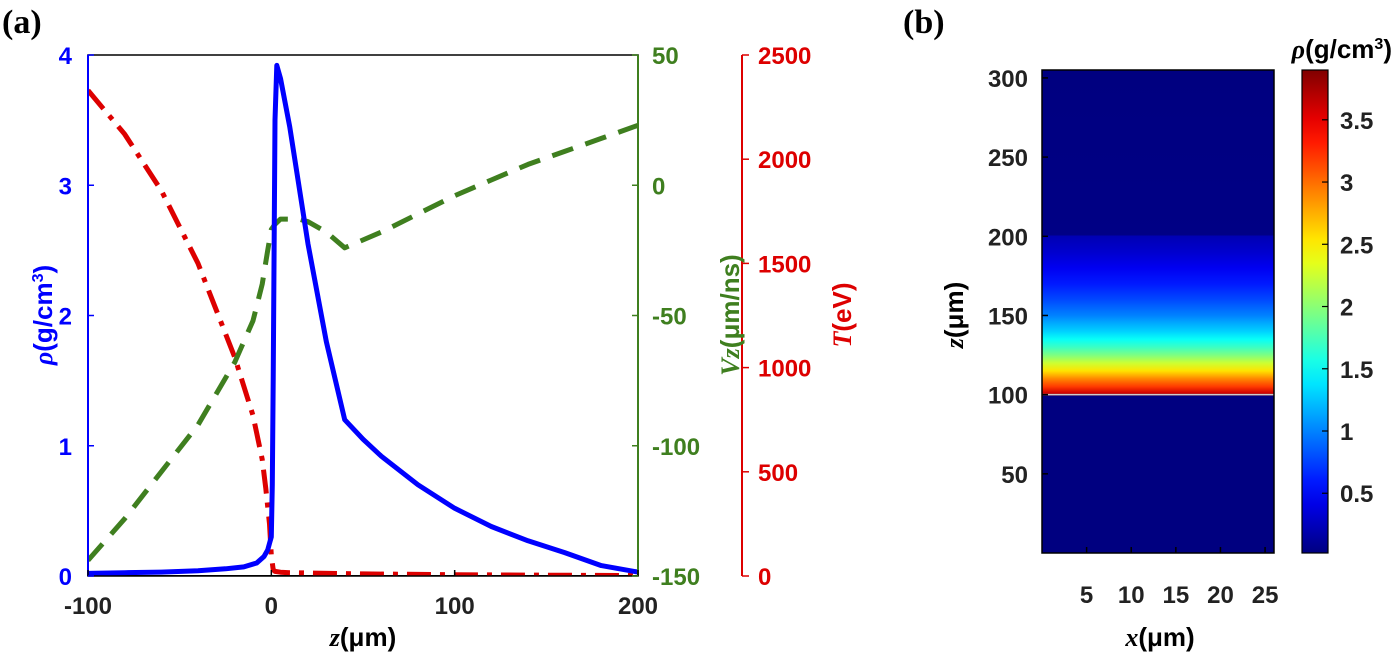 This screenshot has width=1400, height=663. I want to click on rho-axis-label-unit: (g/cm, so click(43, 316).